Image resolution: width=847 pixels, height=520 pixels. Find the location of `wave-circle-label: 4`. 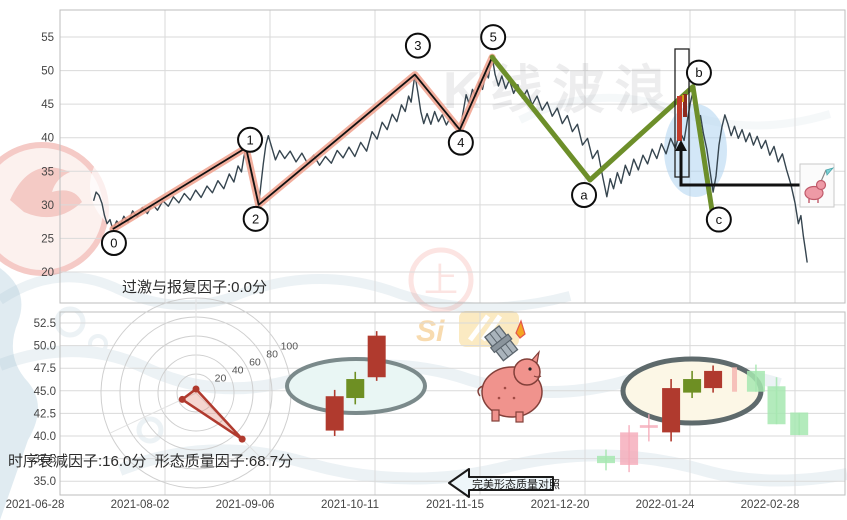

wave-circle-label: 4 is located at coordinates (460, 142).